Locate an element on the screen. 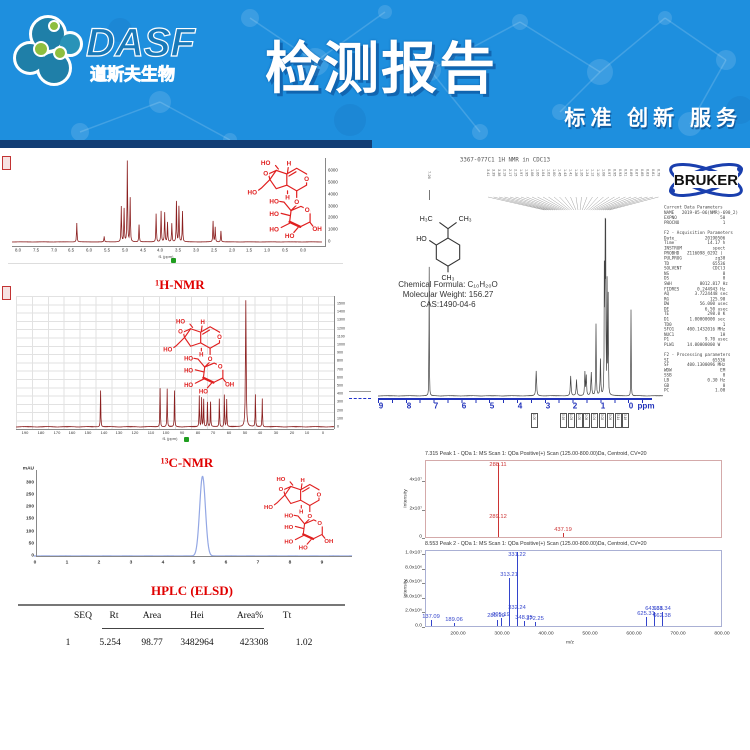  cnmr-ytick: 1000 is located at coordinates (341, 344).